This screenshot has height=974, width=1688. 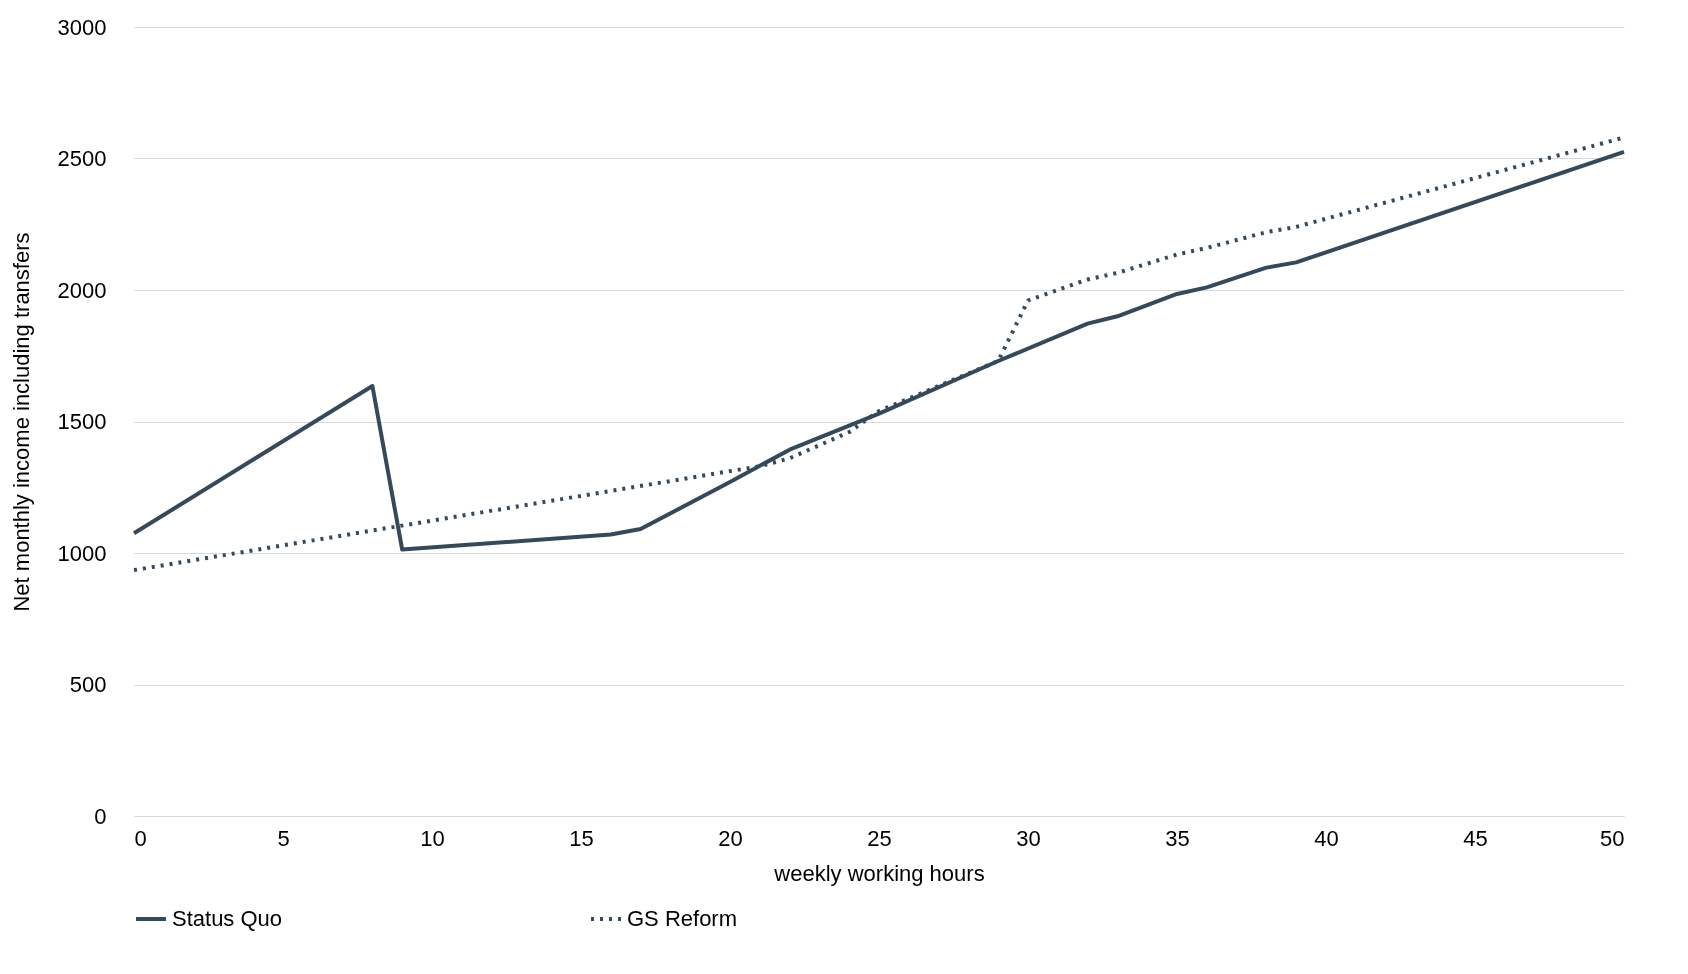 I want to click on y-tick-label: 2000, so click(x=82, y=290).